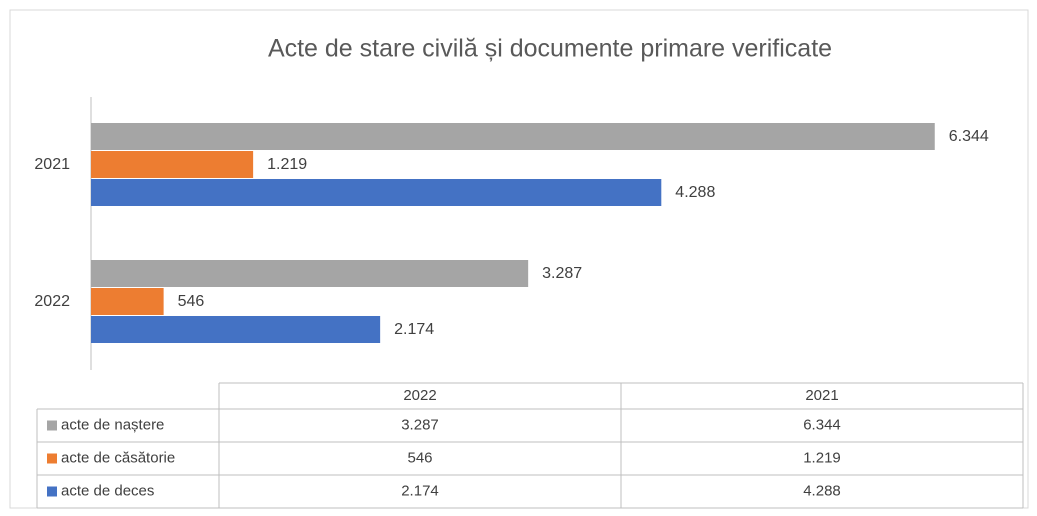 The image size is (1037, 516). What do you see at coordinates (969, 136) in the screenshot?
I see `data-label: 6.344` at bounding box center [969, 136].